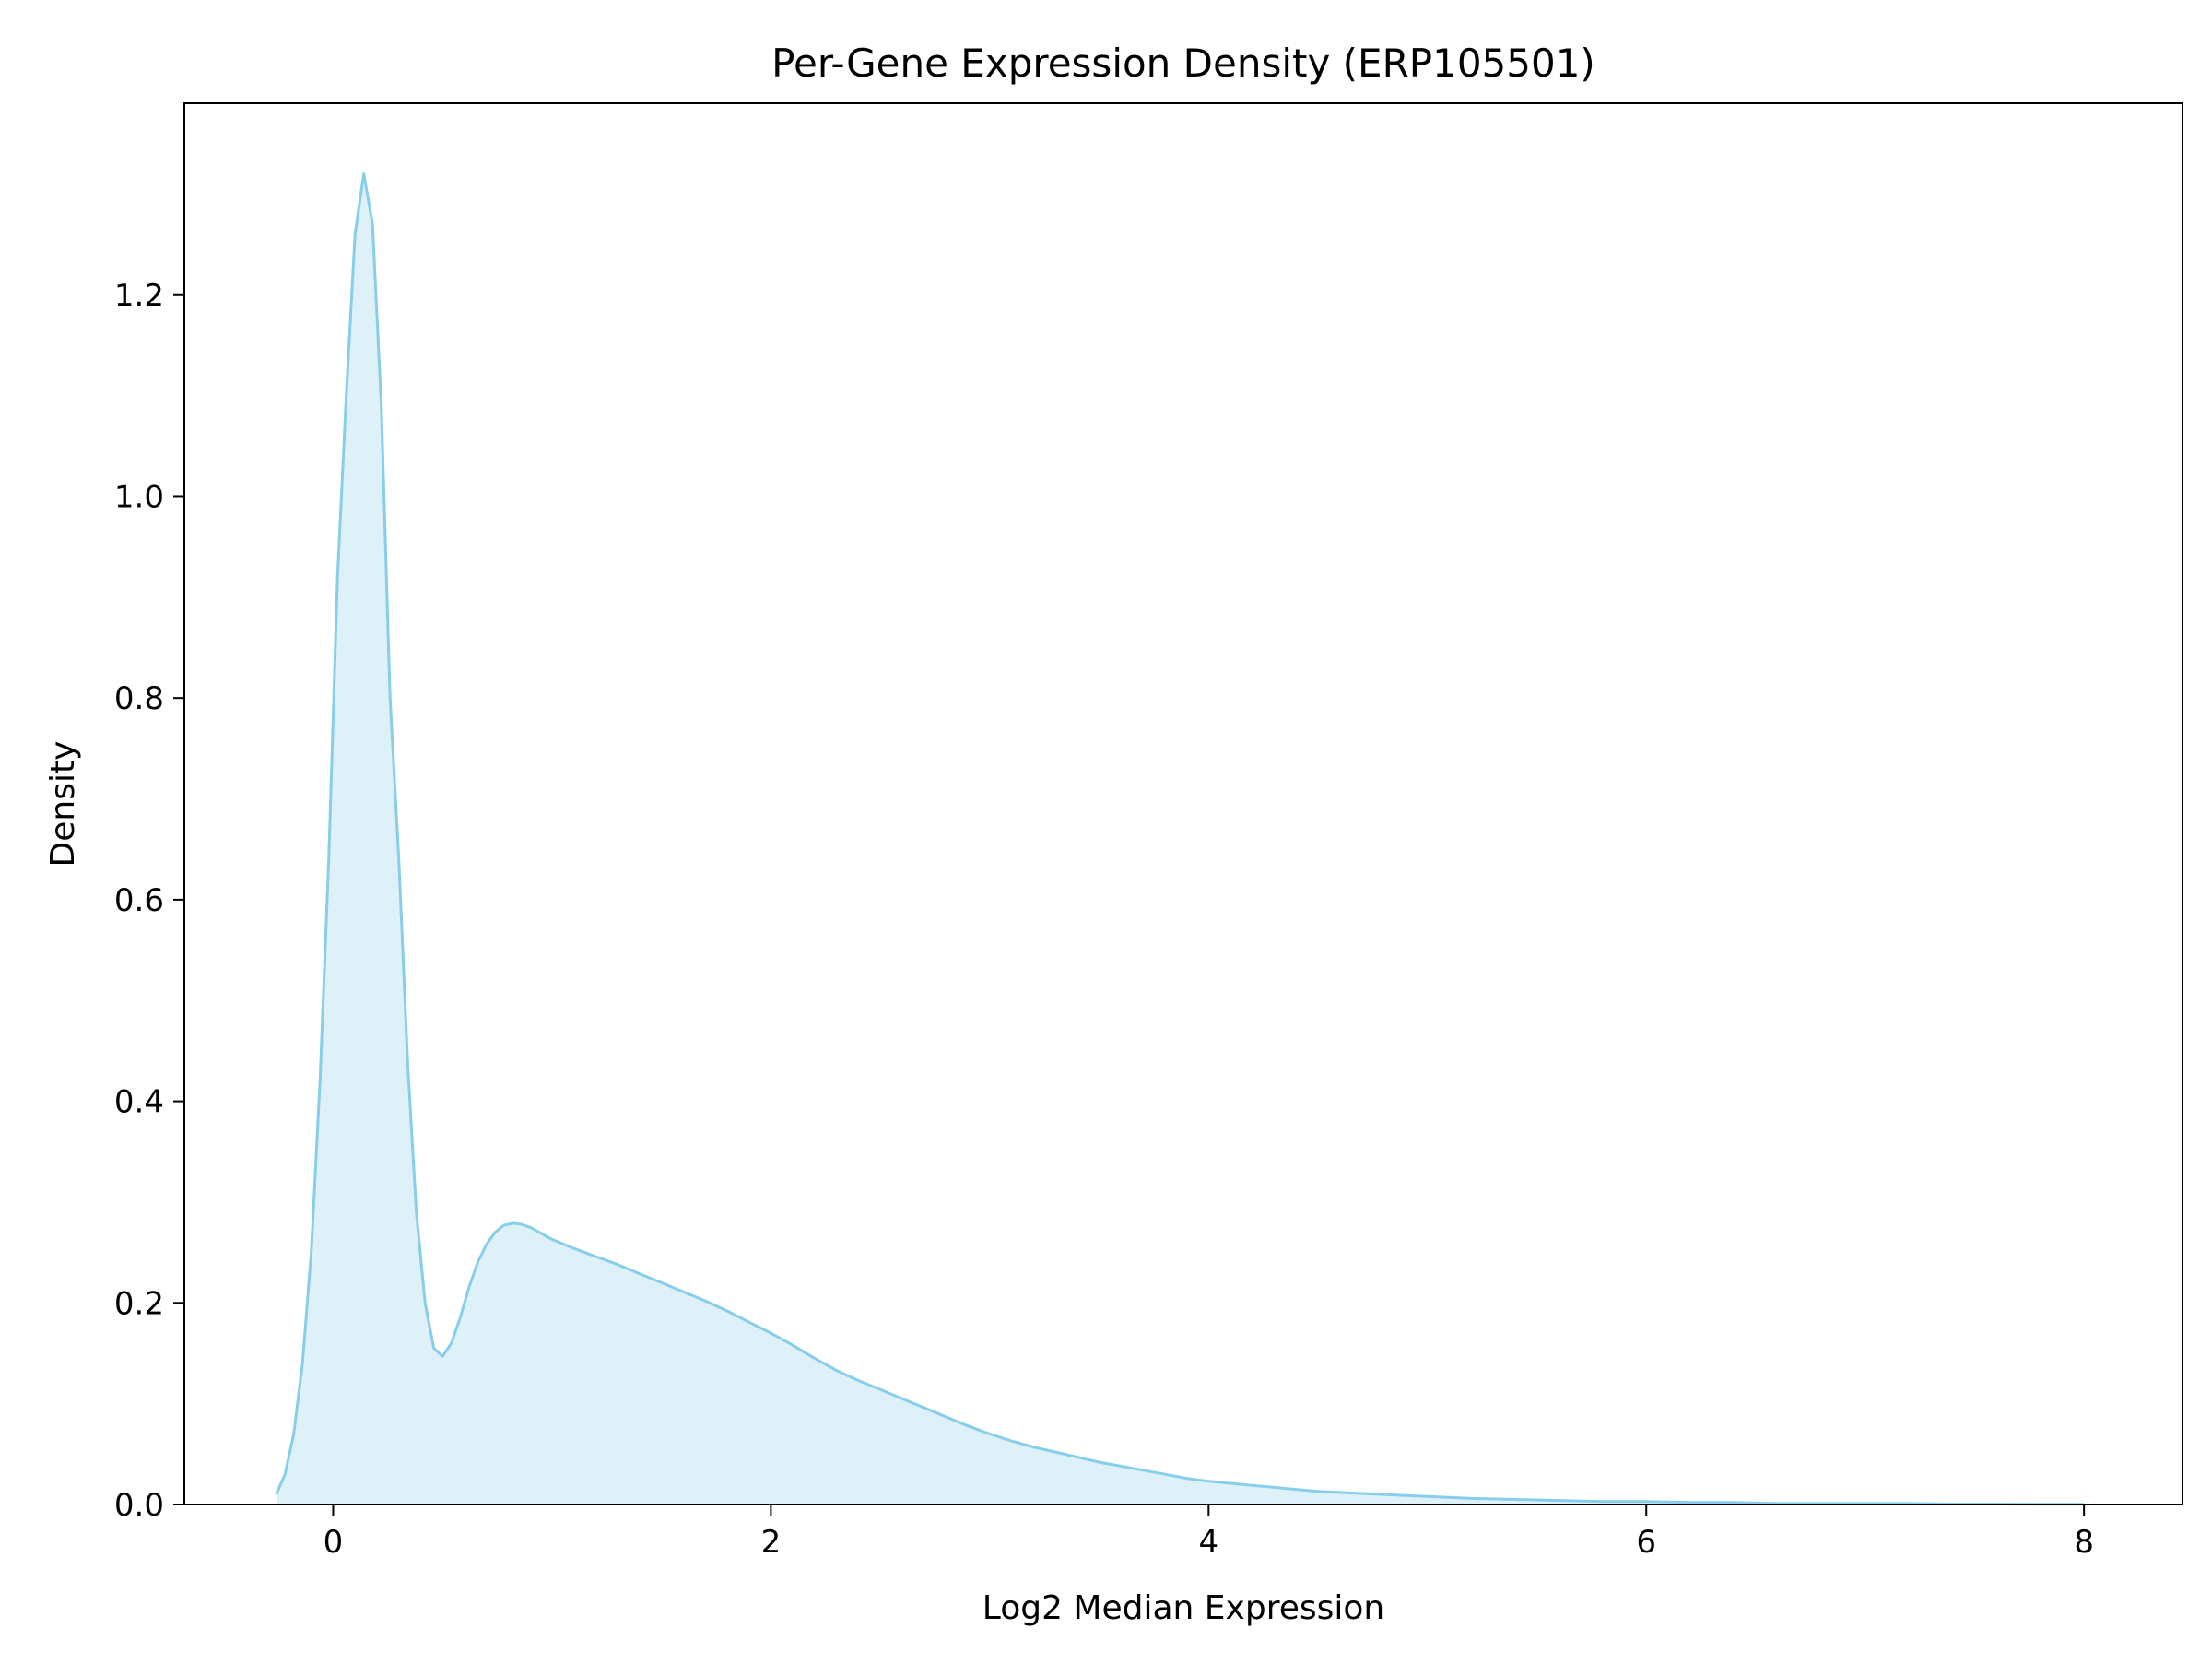 The height and width of the screenshot is (1664, 2212). What do you see at coordinates (139, 698) in the screenshot?
I see `y-tick-label: 0.8` at bounding box center [139, 698].